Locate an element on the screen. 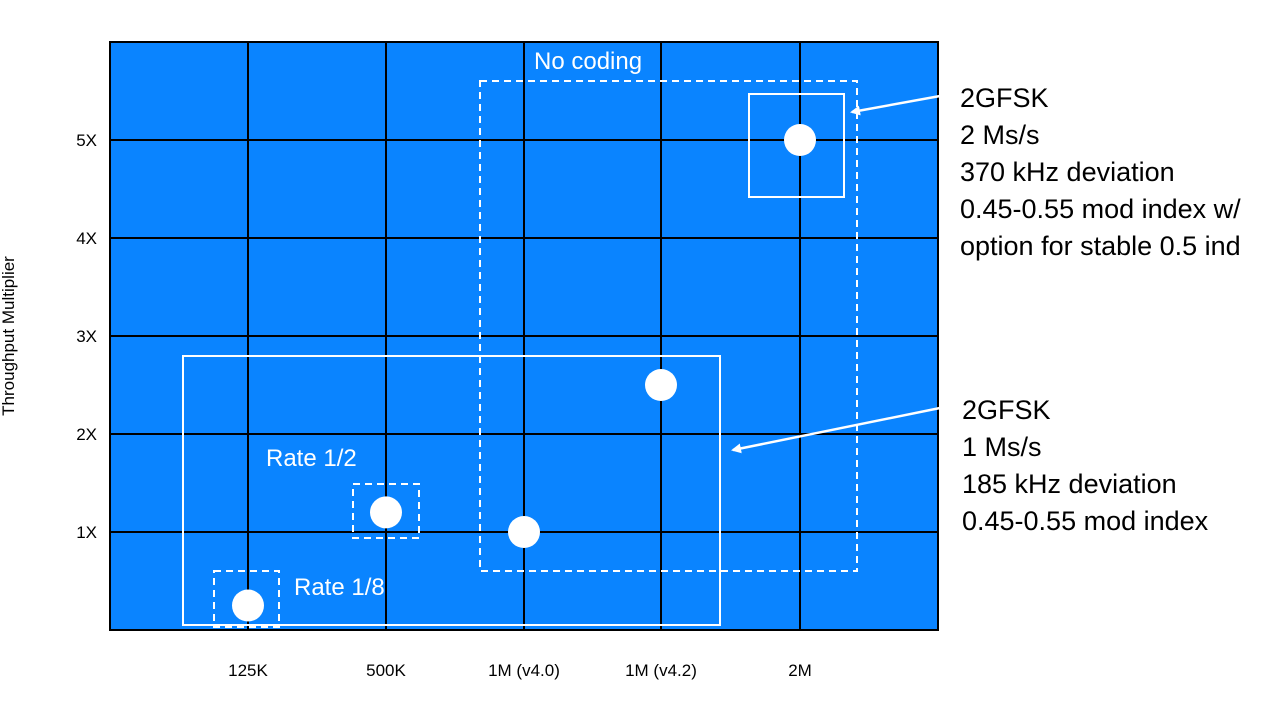 This screenshot has width=1280, height=720. y-tick-labels: 1X 2X 3X 4X 5X is located at coordinates (86, 336).